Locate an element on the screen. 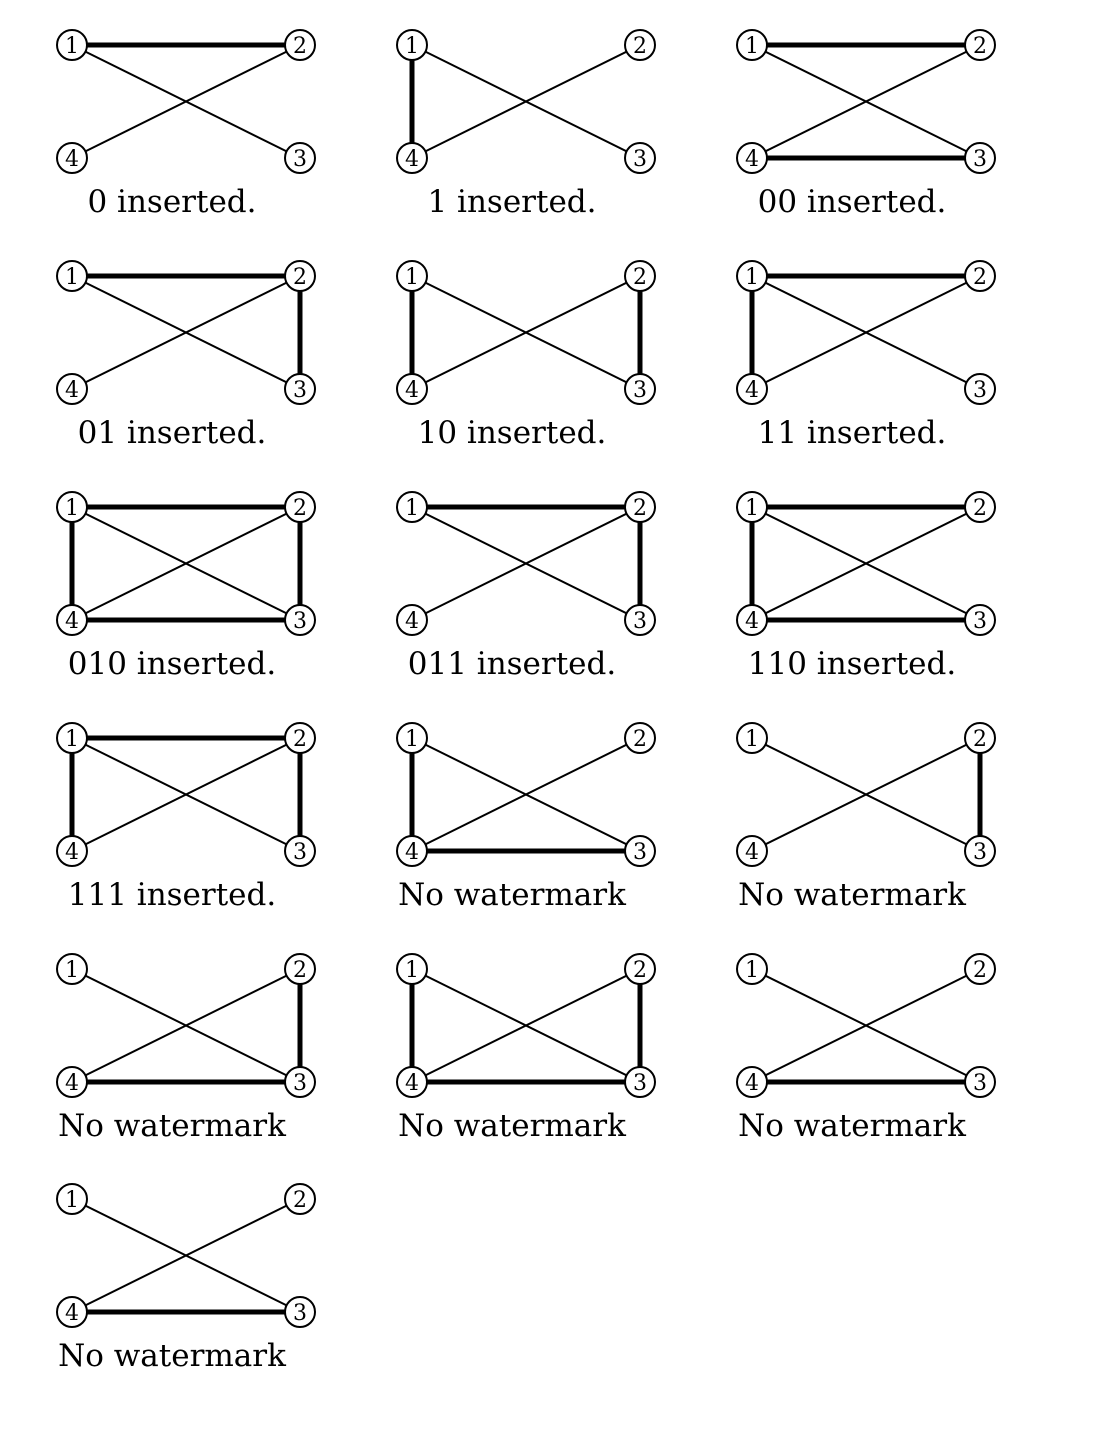 The image size is (1102, 1430). graph-panel: 1 2 3 4 1 inserted. is located at coordinates (552, 115).